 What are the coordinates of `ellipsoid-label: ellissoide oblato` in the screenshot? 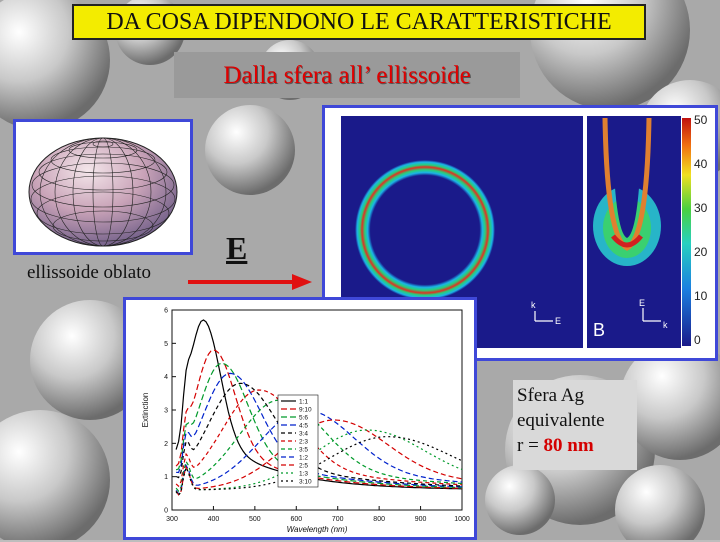 It's located at (89, 272).